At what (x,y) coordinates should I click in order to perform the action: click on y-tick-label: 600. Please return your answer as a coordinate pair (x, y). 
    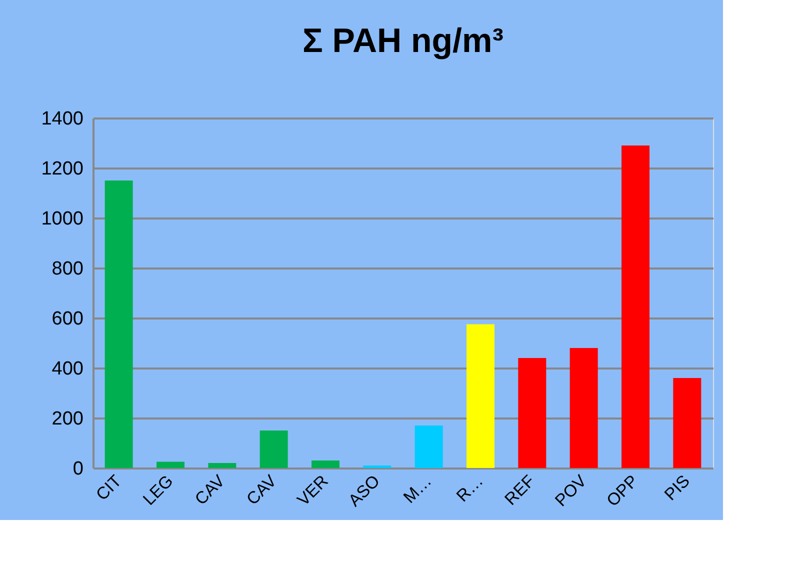
    Looking at the image, I should click on (68, 319).